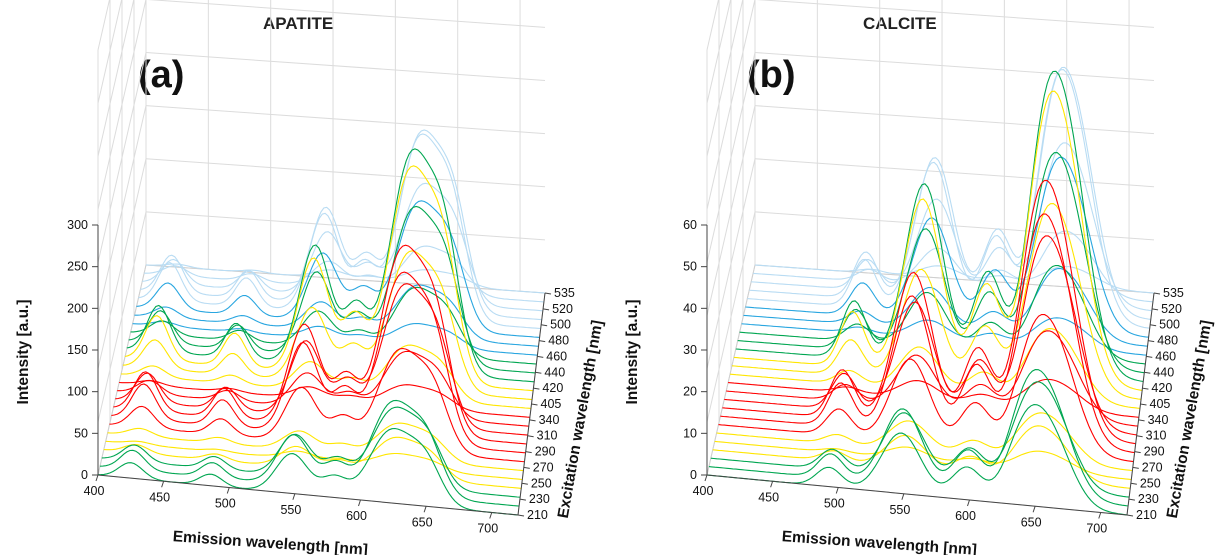 This screenshot has width=1218, height=555. What do you see at coordinates (1146, 515) in the screenshot?
I see `y-tick-label: 210` at bounding box center [1146, 515].